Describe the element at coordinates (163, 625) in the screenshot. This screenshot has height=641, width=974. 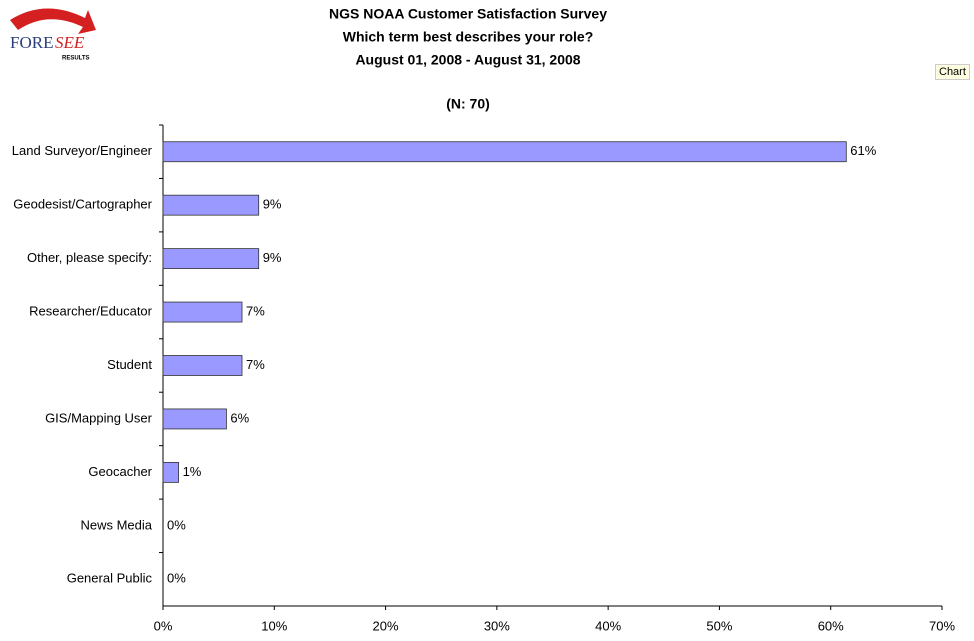
I see `x-tick-label: 0%` at that location.